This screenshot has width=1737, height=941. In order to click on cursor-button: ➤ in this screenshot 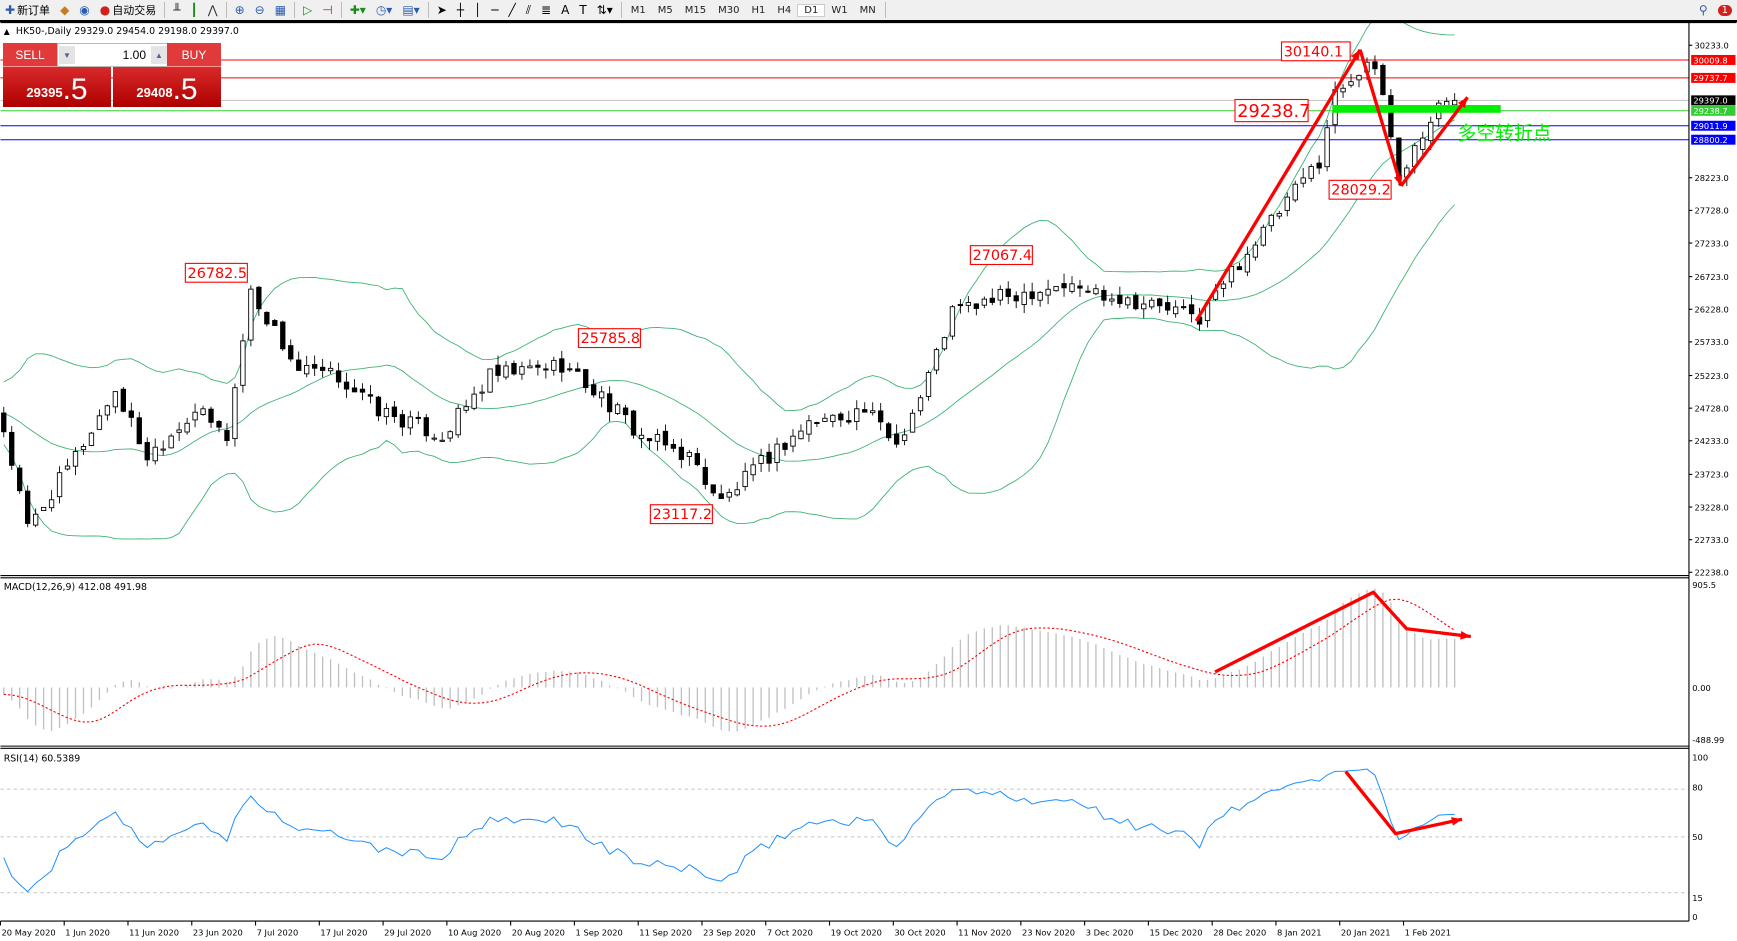, I will do `click(442, 10)`.